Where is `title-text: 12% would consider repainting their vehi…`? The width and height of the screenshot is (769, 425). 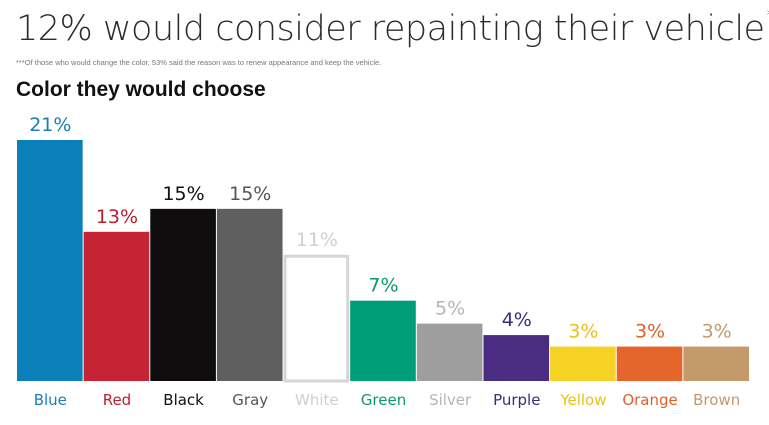 title-text: 12% would consider repainting their vehi… is located at coordinates (390, 29).